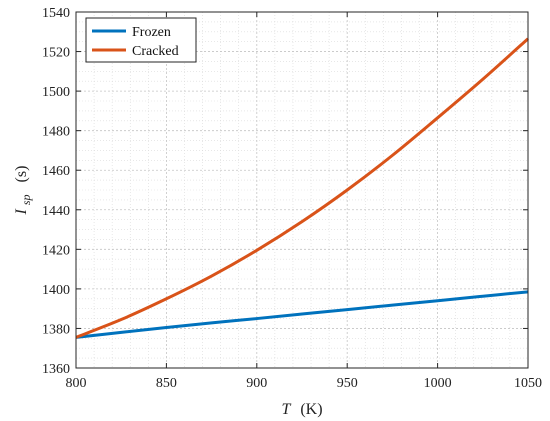  What do you see at coordinates (311, 409) in the screenshot?
I see `x-axis-unit: (K)` at bounding box center [311, 409].